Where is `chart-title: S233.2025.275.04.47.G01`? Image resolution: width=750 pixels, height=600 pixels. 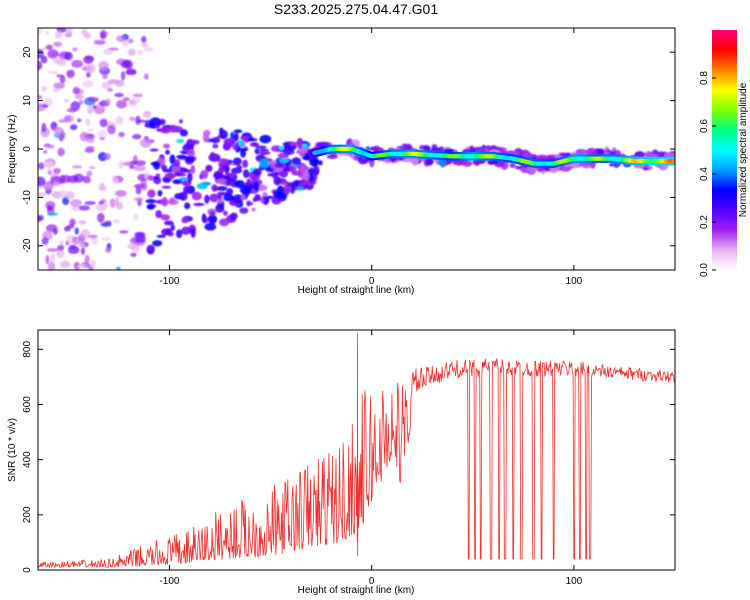 chart-title: S233.2025.275.04.47.G01 is located at coordinates (356, 9).